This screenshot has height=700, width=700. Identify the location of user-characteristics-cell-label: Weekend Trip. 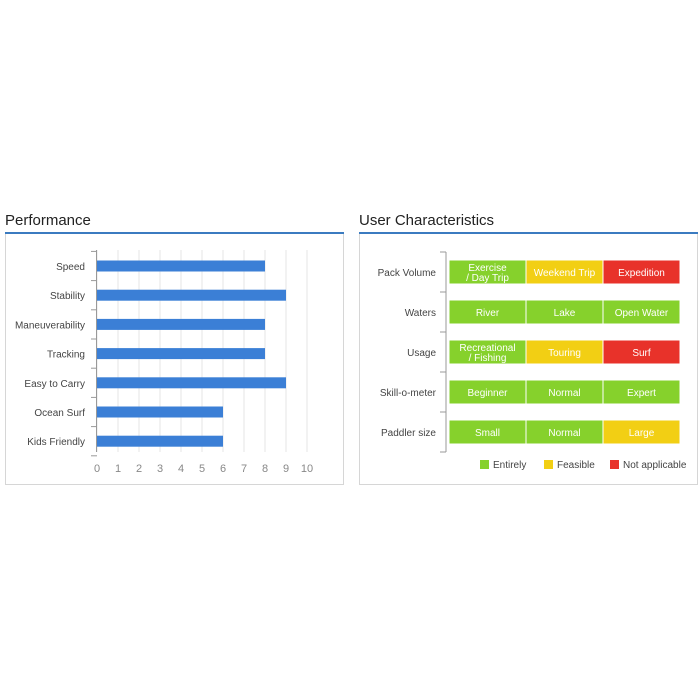
(565, 273).